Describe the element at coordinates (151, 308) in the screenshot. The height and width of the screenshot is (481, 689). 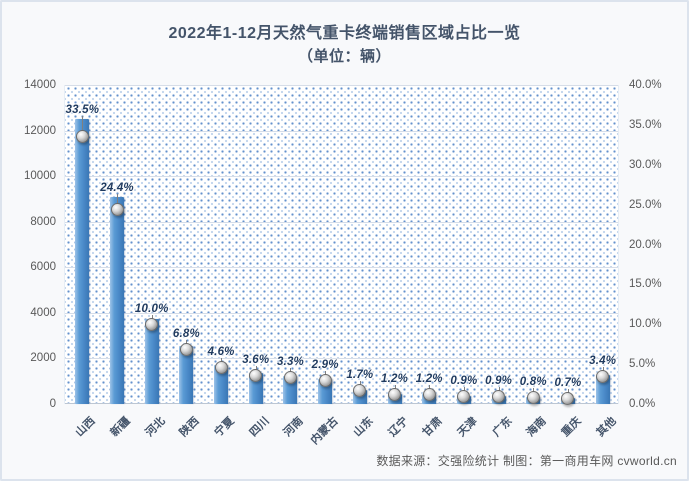
I see `data-label: 10.0%` at that location.